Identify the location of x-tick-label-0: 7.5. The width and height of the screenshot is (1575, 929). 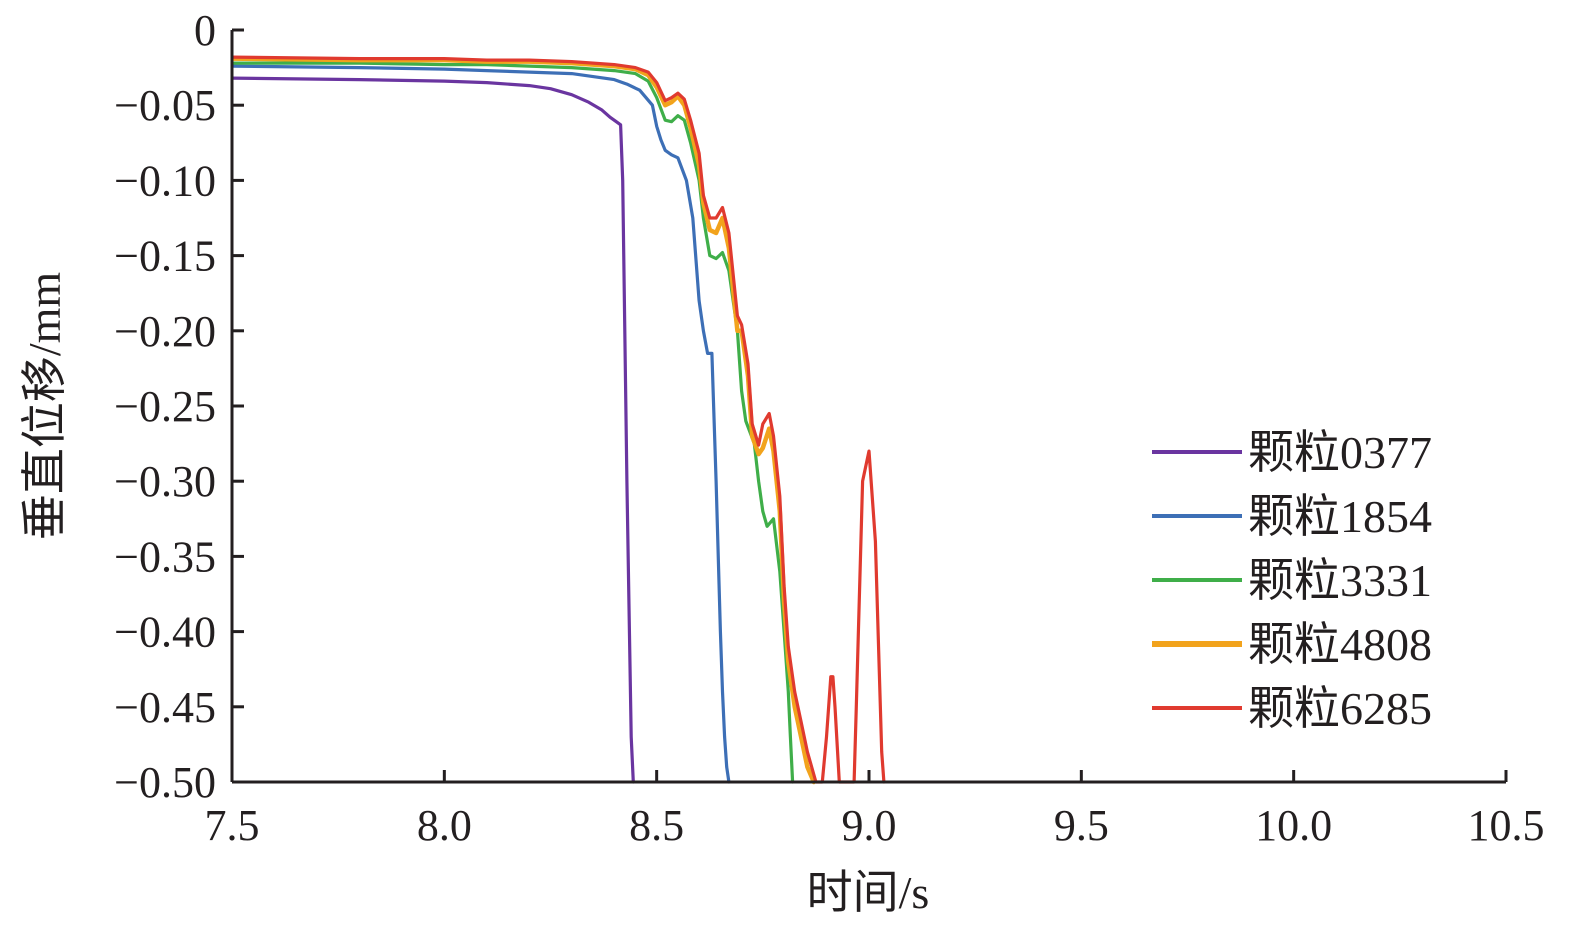
(232, 825).